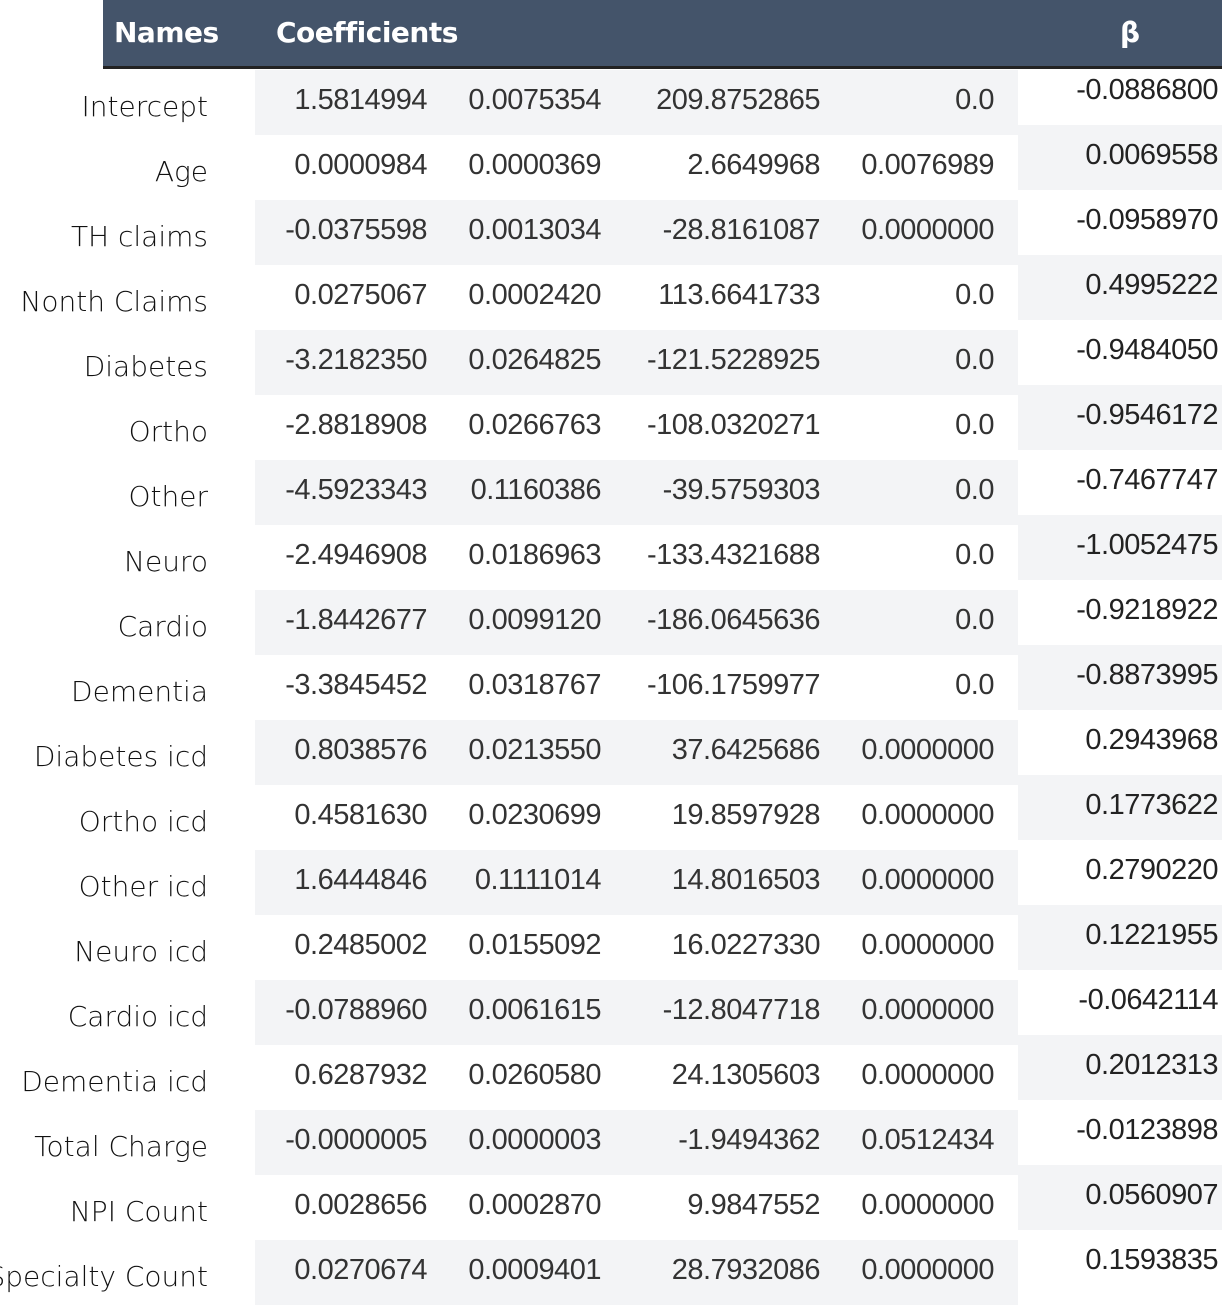 The width and height of the screenshot is (1222, 1306). I want to click on coefficient-cell: 0.0266763, so click(534, 425).